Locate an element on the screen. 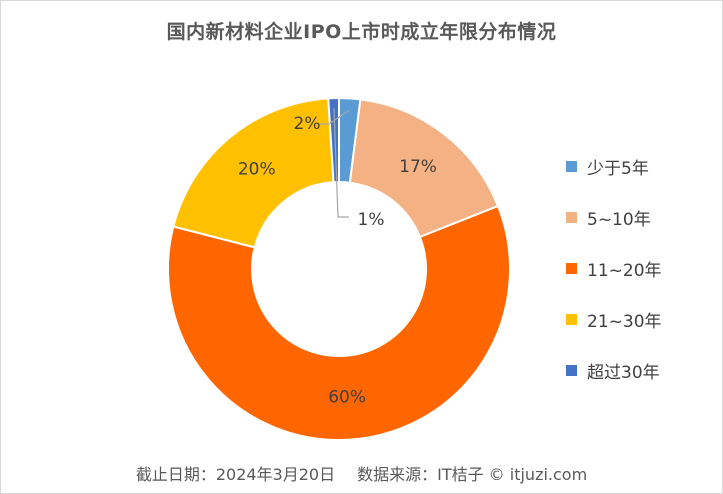  legend: 少于5年 5~10年 11~20年 21~30年 超过30年 is located at coordinates (614, 268).